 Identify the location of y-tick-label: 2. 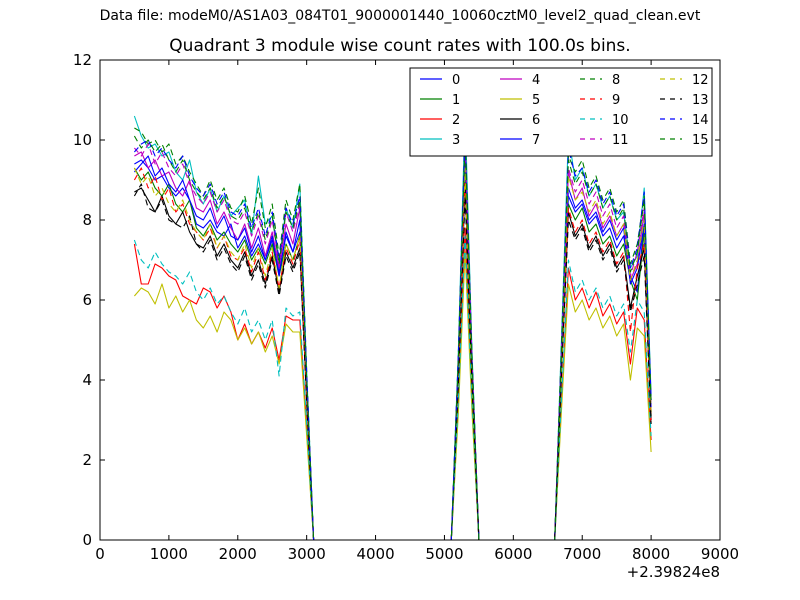
(87, 460).